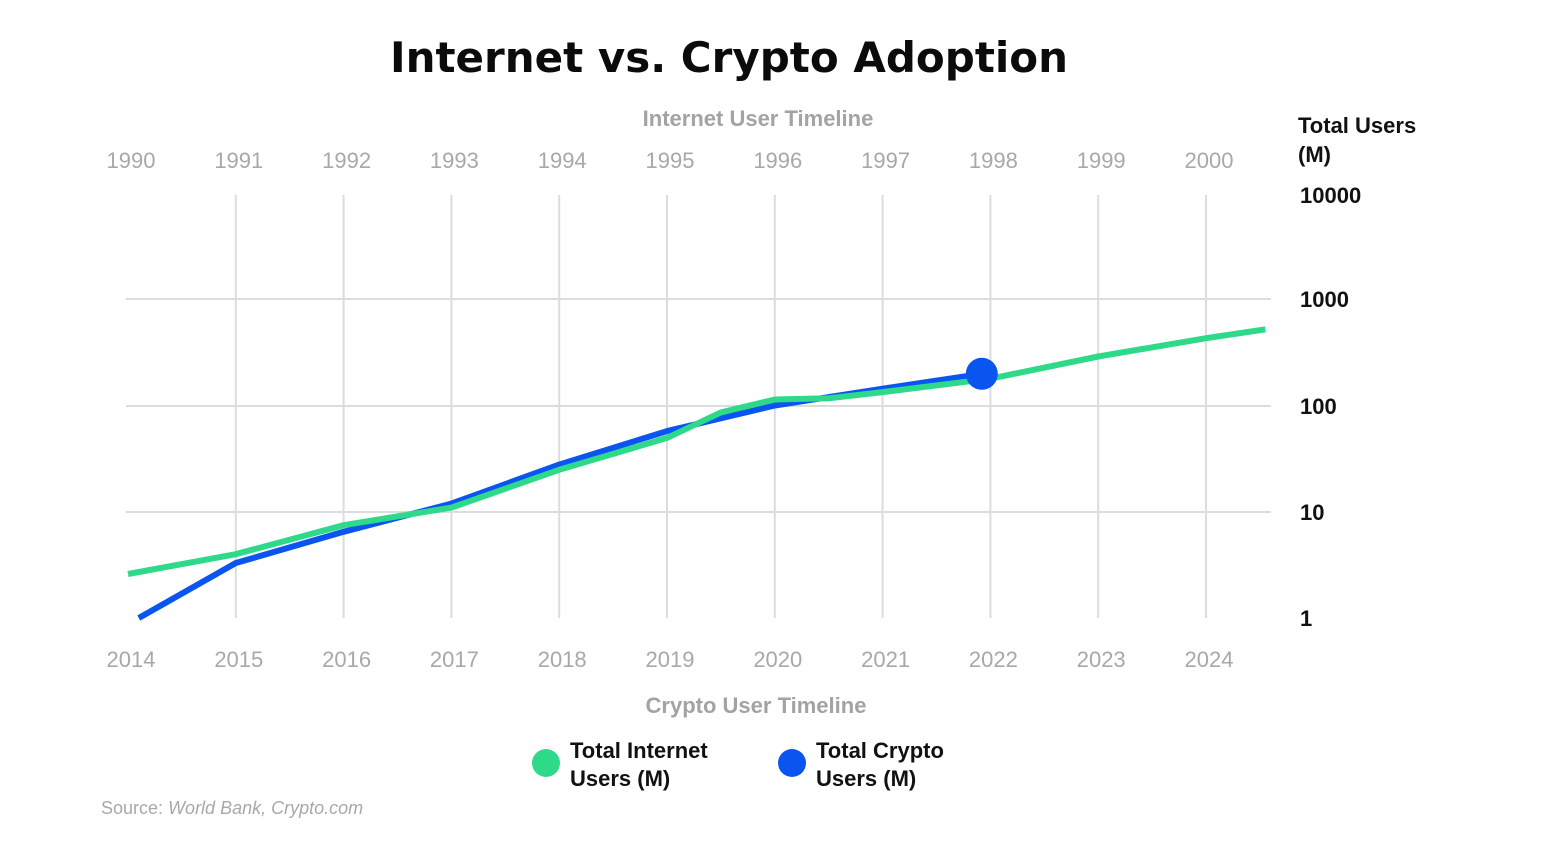  I want to click on legend-label-internet-line1: Total Internet, so click(639, 750).